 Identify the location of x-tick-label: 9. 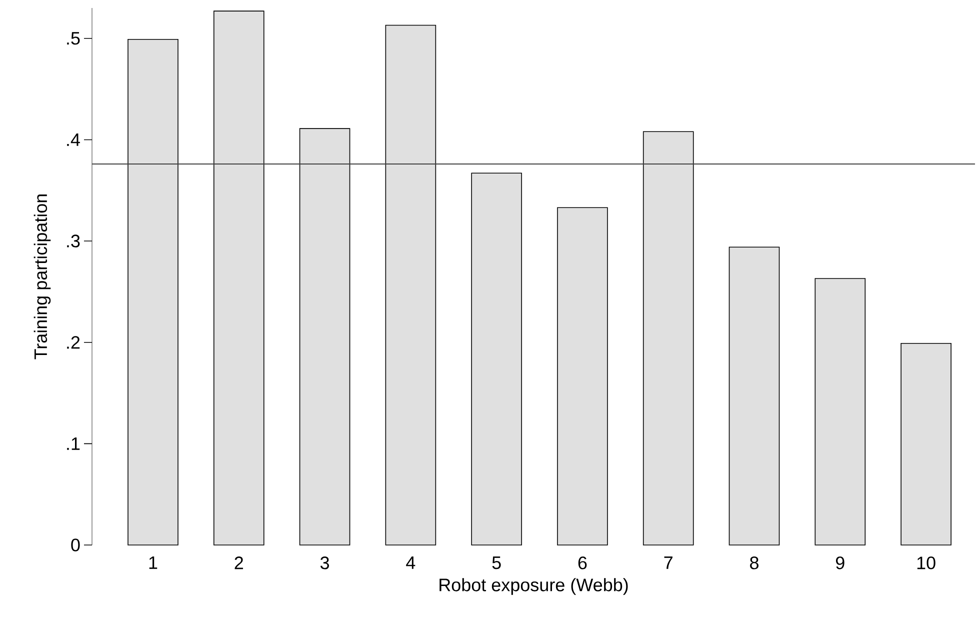
(840, 563).